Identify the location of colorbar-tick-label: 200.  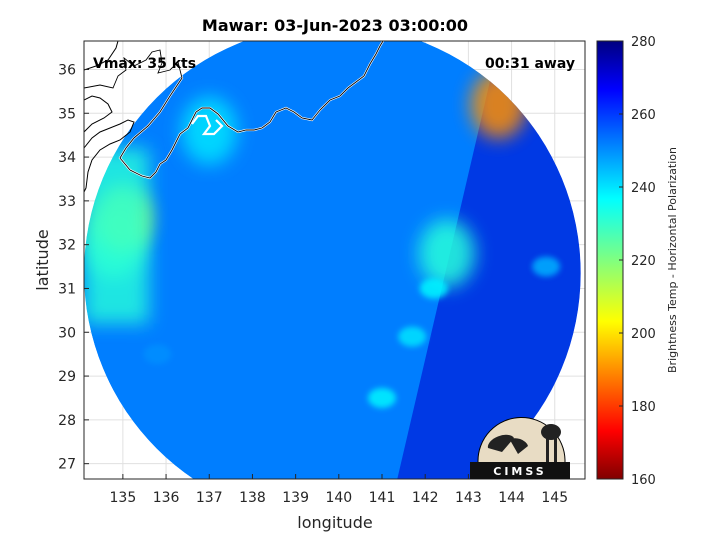
(643, 334).